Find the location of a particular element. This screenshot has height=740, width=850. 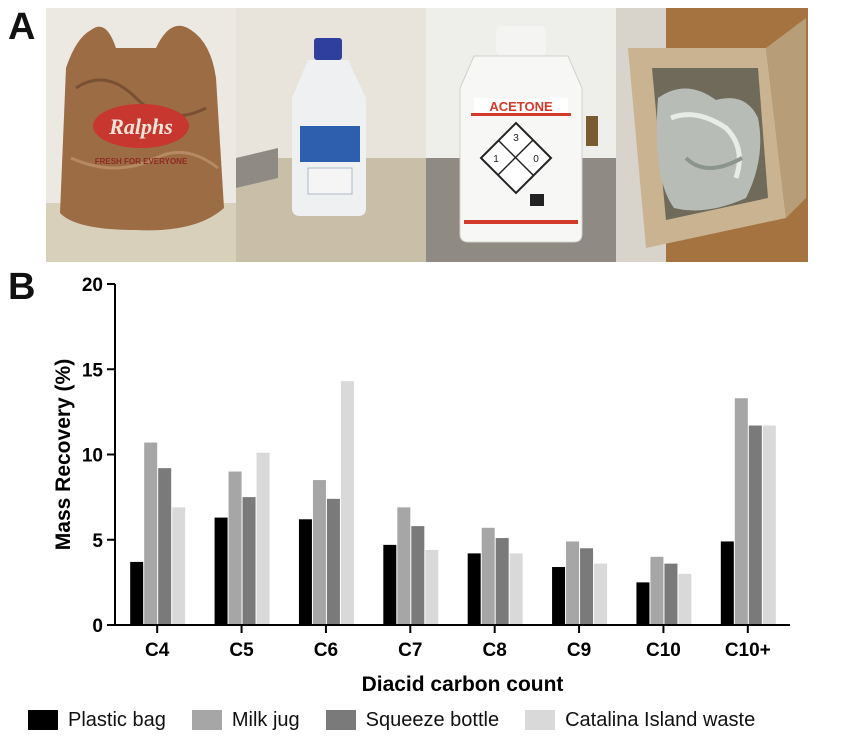

bar-catalina-island-waste-c7 is located at coordinates (432, 587).